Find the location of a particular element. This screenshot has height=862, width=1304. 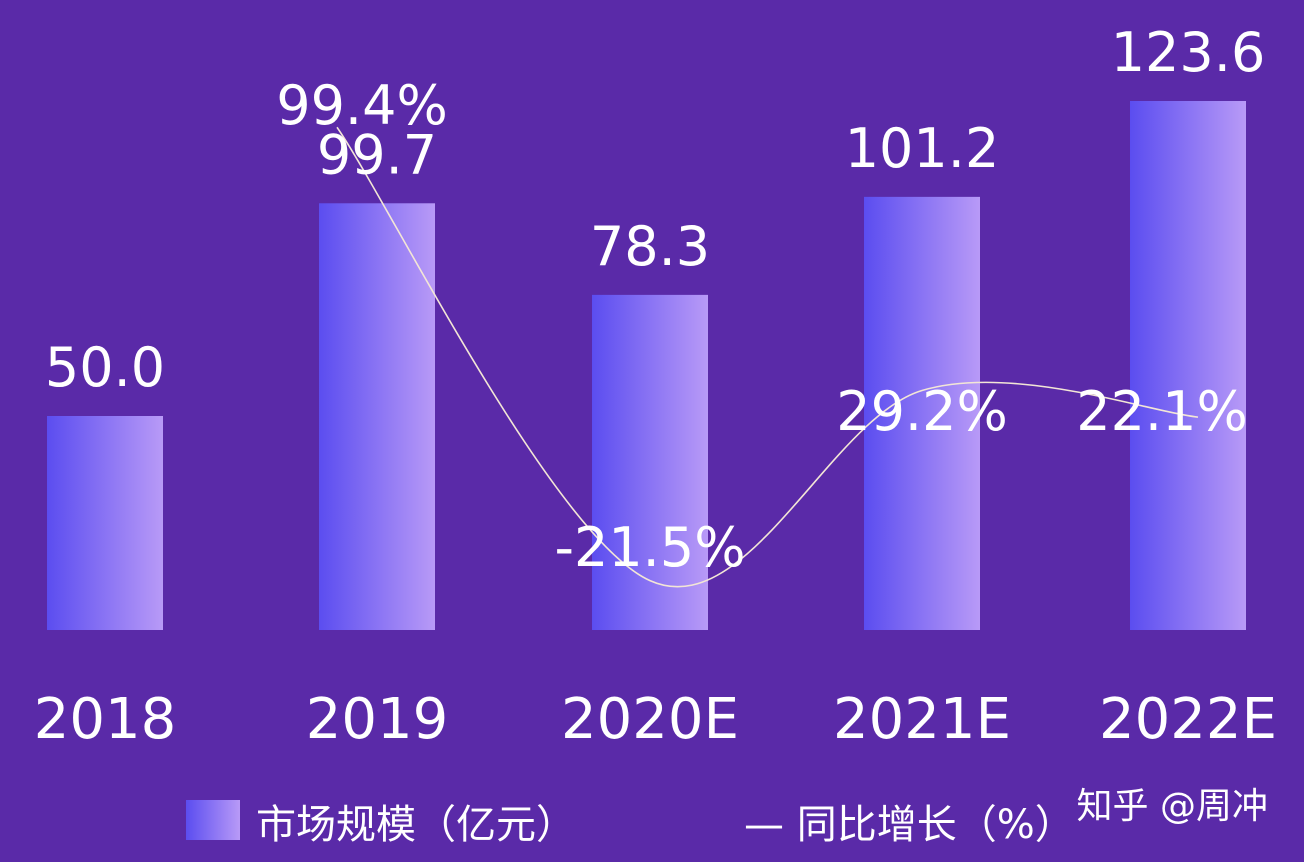

bar-value-label: 99.7 is located at coordinates (377, 154).